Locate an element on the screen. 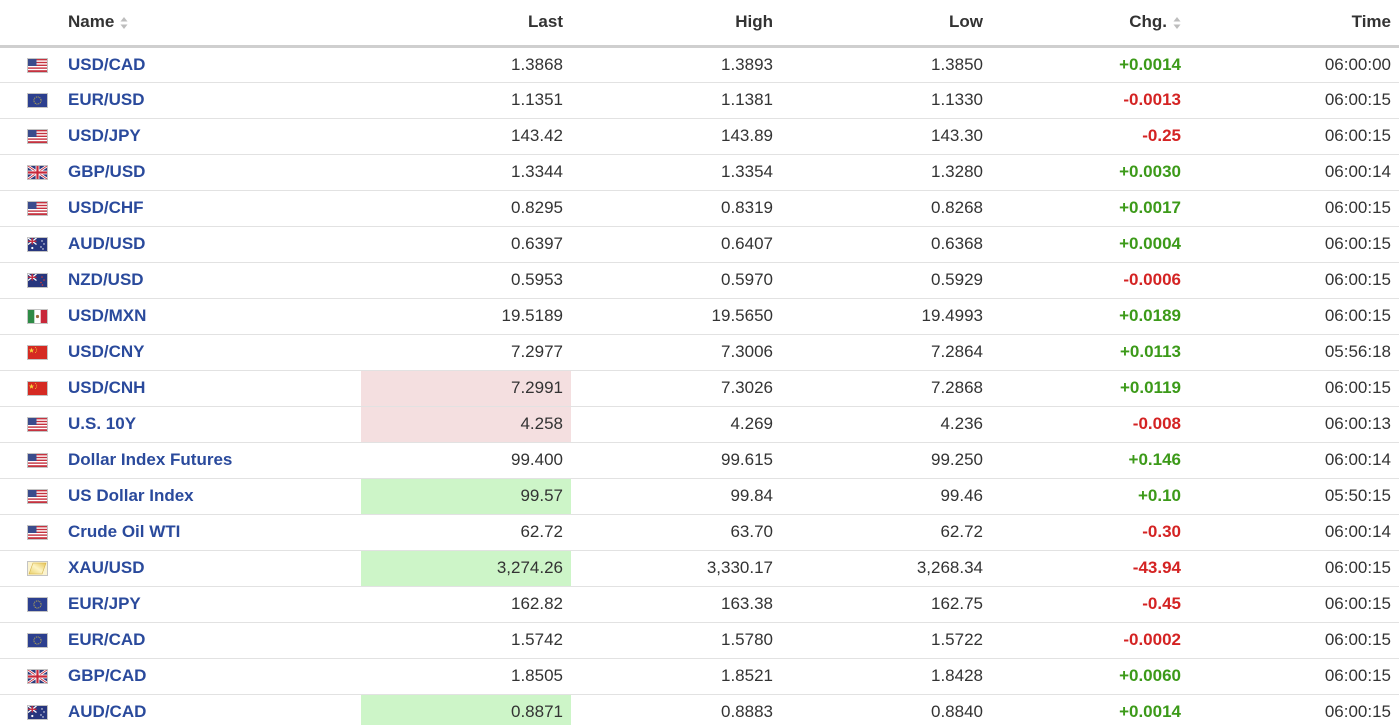  last-value: 7.2991 is located at coordinates (466, 388).